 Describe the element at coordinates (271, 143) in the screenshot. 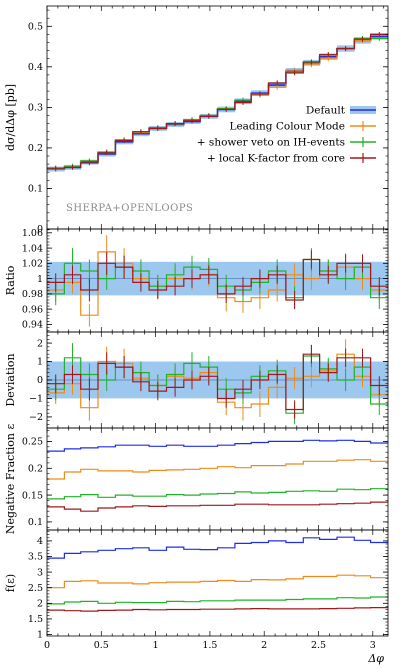

I see `legend-label-shower-veto-on-ih-events: + shower veto on IH-events` at that location.